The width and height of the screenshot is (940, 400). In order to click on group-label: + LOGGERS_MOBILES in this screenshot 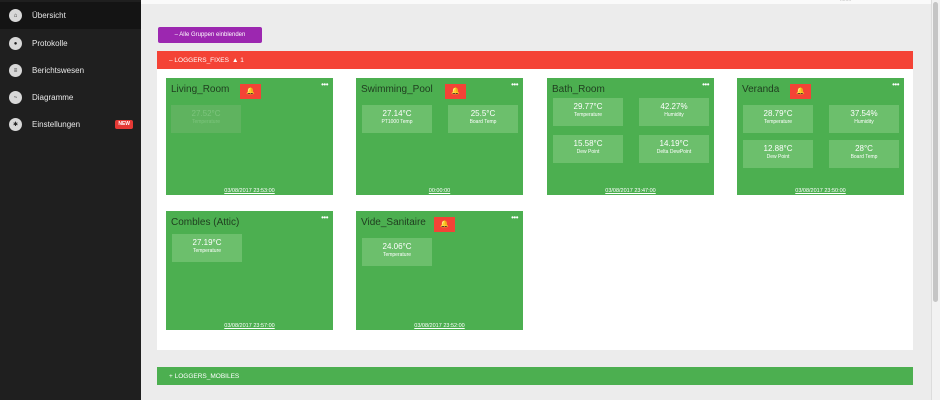, I will do `click(204, 376)`.